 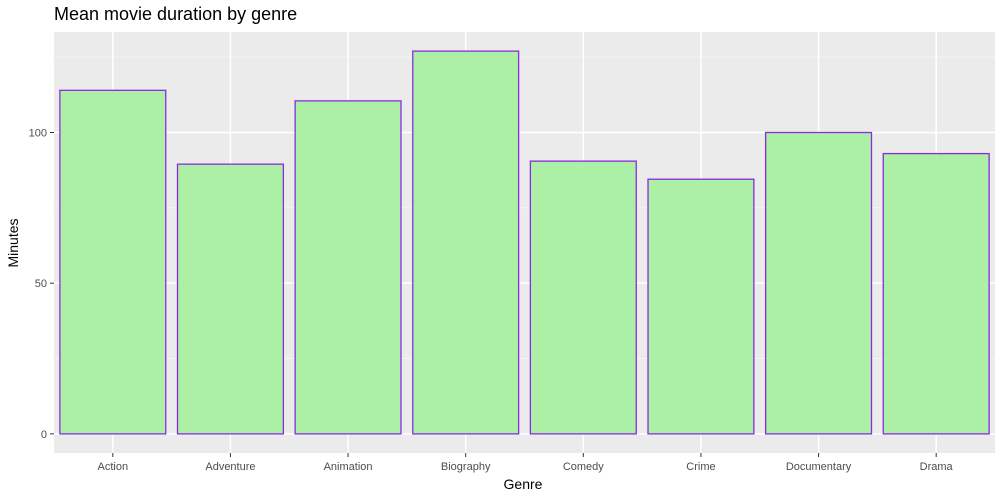 I want to click on y-axis-ticks: 0 50 100, so click(x=41, y=284).